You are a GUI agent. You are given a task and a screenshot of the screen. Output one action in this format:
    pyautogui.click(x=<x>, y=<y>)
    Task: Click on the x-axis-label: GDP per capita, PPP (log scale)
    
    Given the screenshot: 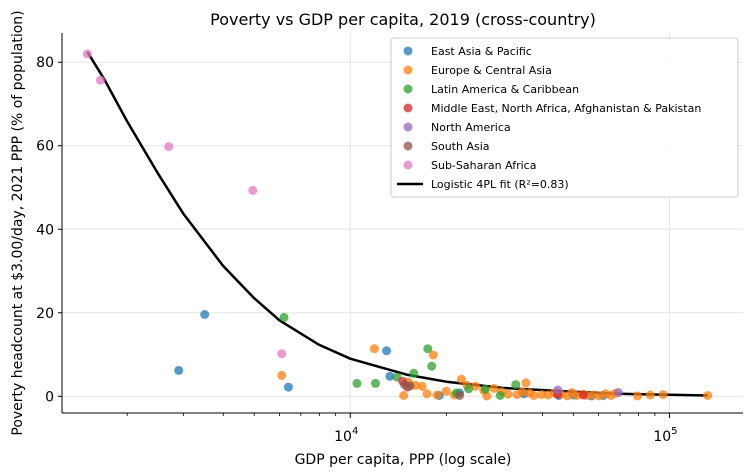 What is the action you would take?
    pyautogui.click(x=403, y=460)
    